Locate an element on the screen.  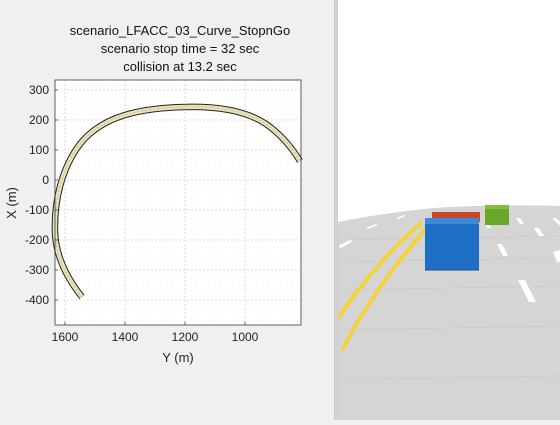
x-tick-label: 1600 is located at coordinates (65, 337).